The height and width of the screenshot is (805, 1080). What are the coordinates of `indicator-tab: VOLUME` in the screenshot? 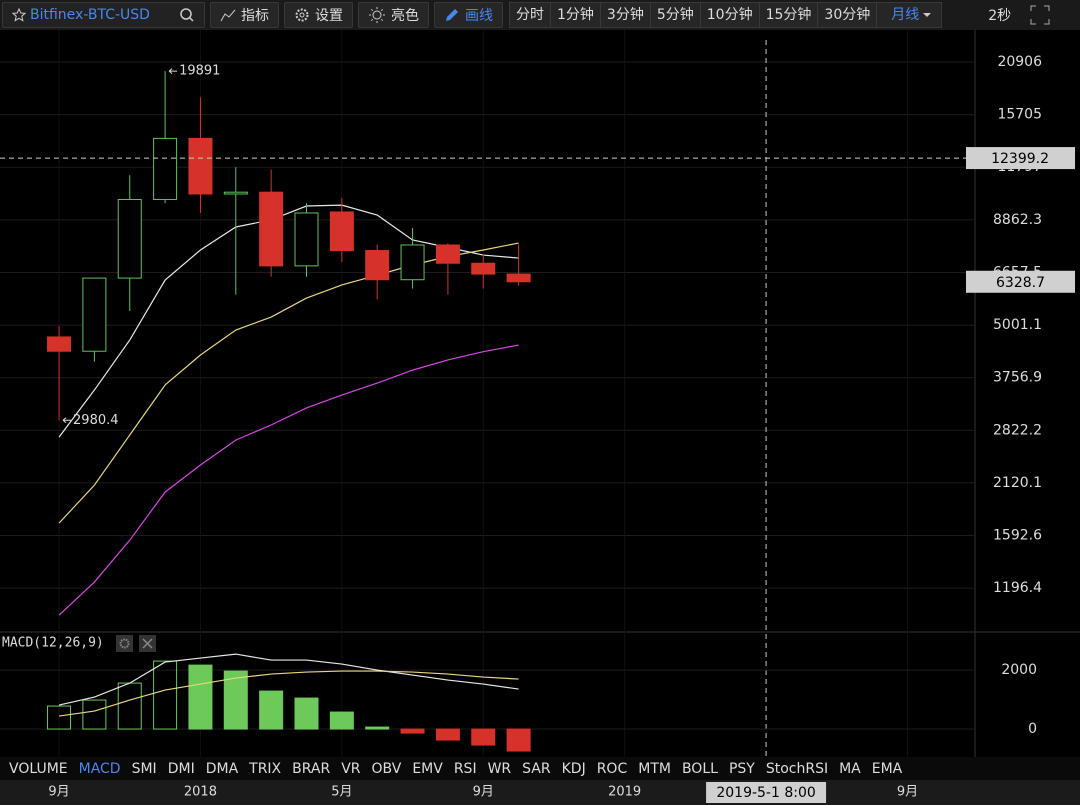 It's located at (38, 768).